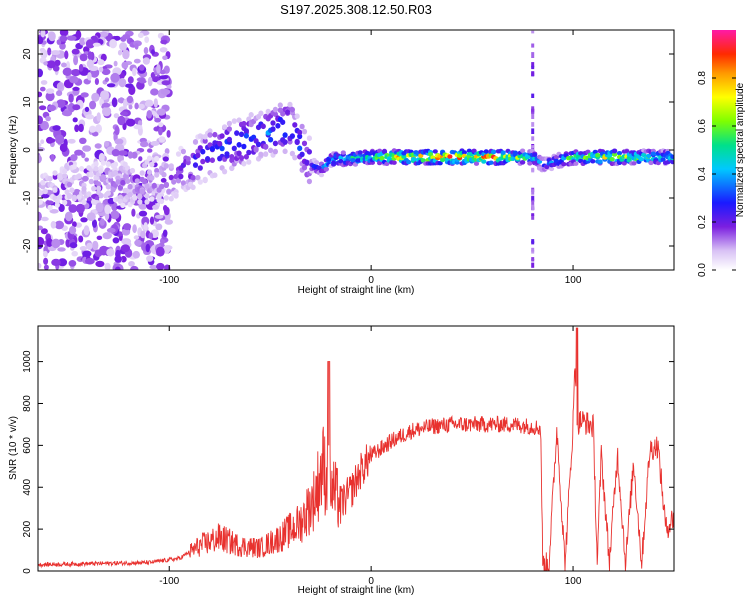  I want to click on heatmap-y-tick-label: 20, so click(27, 54).